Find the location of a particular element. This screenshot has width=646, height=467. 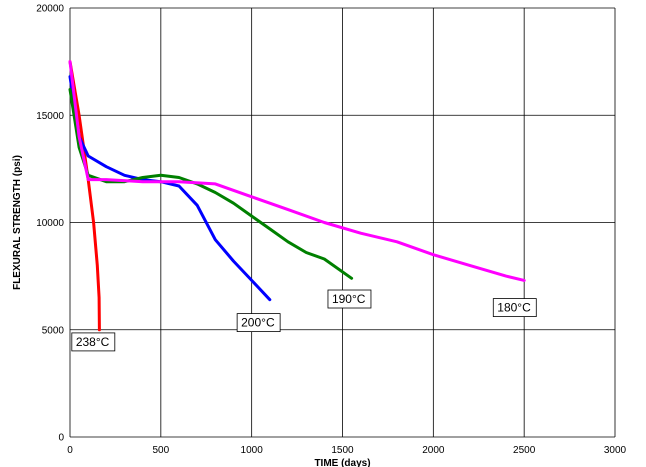

x-tick-label-1: 500 is located at coordinates (160, 450).